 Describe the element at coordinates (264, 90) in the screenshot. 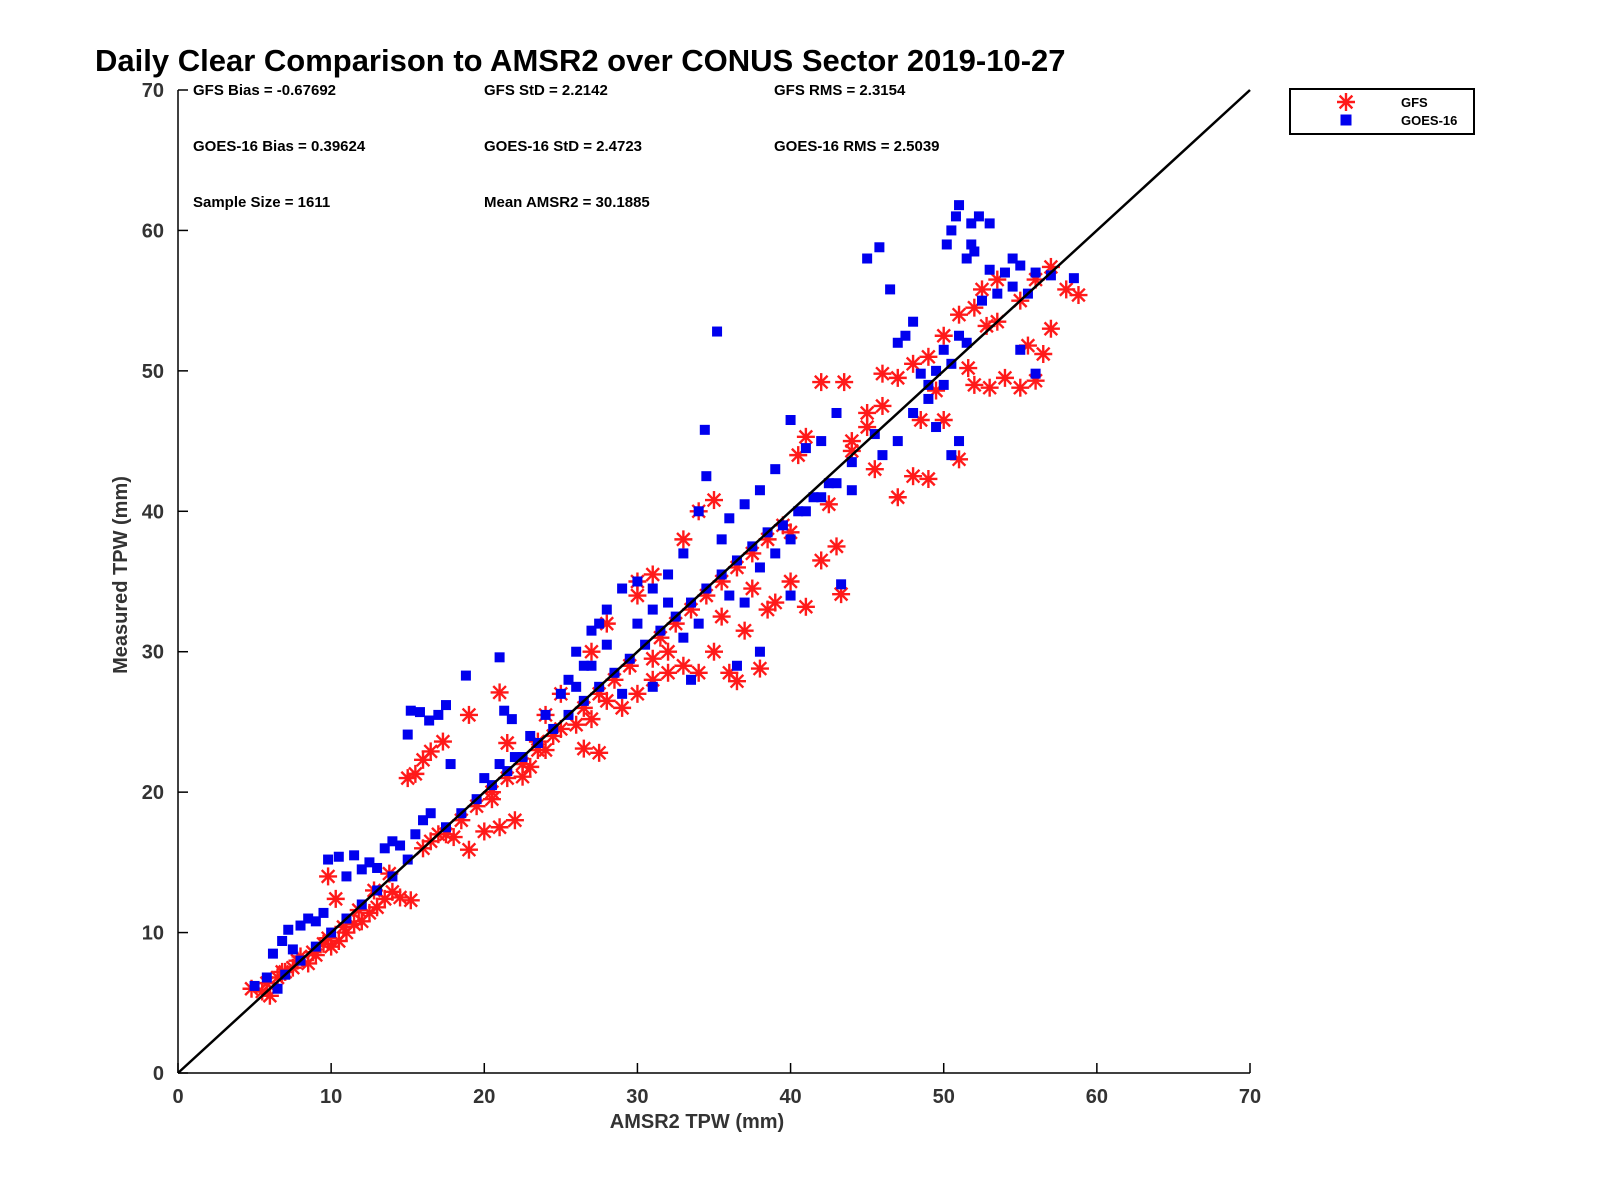

I see `stat-gfs-bias: GFS Bias = -0.67692` at that location.